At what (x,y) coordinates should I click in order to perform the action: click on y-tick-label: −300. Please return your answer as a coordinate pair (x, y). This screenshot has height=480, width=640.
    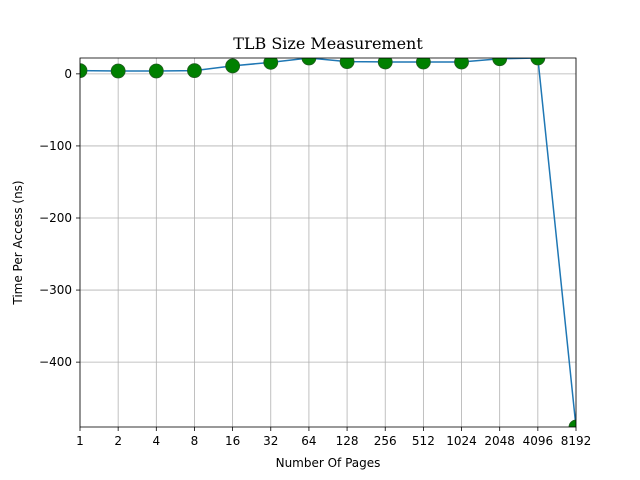
    Looking at the image, I should click on (55, 290).